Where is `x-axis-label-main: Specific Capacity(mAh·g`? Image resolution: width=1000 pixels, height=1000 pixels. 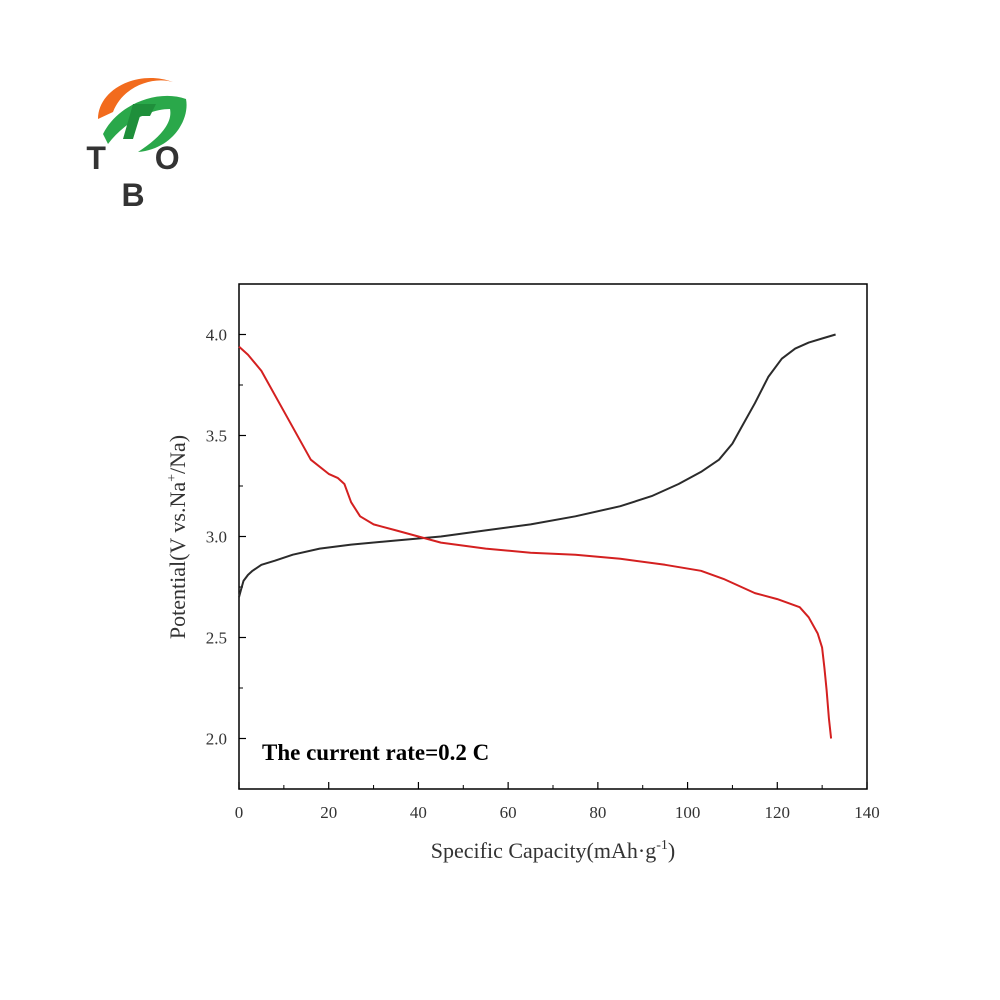
x-axis-label-main: Specific Capacity(mAh·g is located at coordinates (543, 850).